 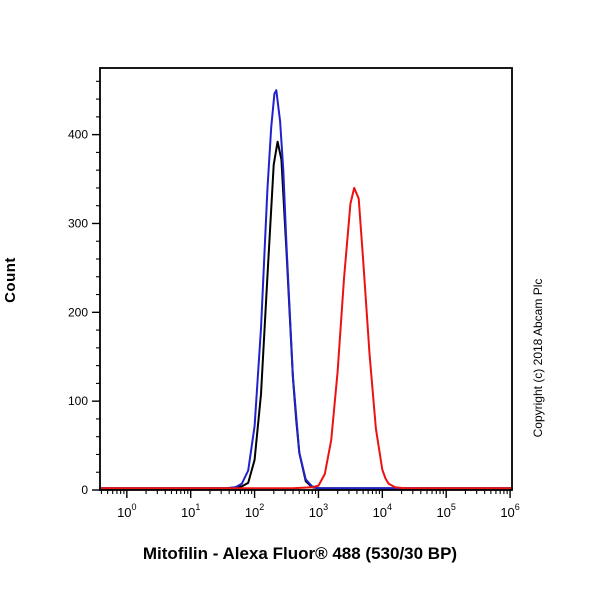 I want to click on y-axis-label: Count, so click(x=10, y=280).